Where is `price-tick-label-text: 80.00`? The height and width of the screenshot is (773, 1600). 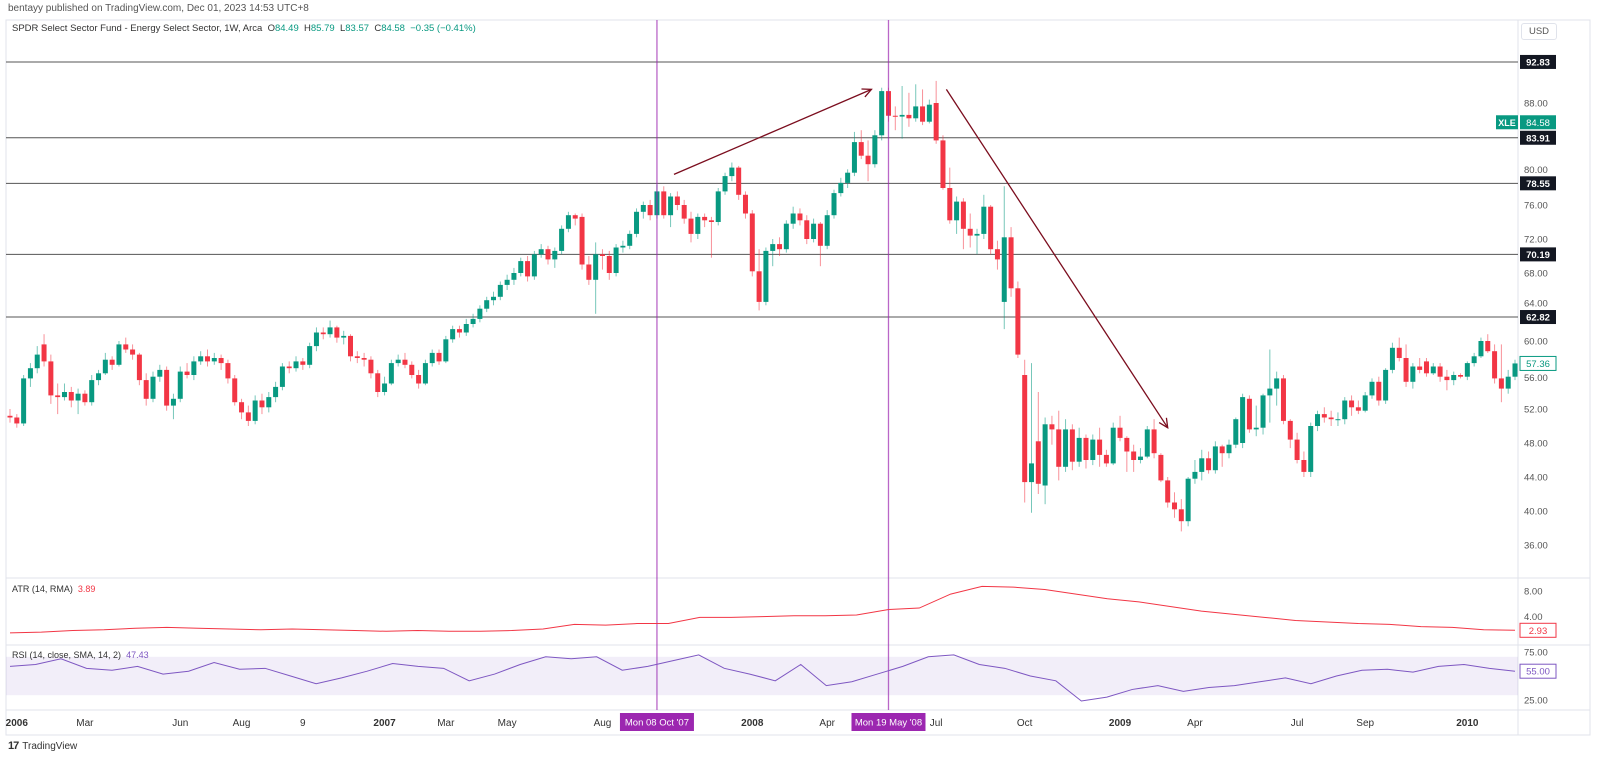
price-tick-label-text: 80.00 is located at coordinates (1536, 170).